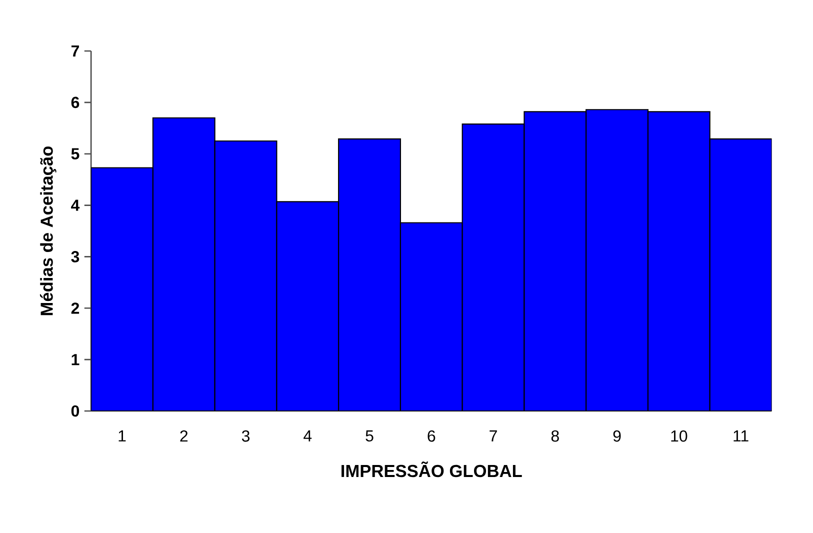 The width and height of the screenshot is (813, 533). I want to click on y-tick-label: 1, so click(76, 360).